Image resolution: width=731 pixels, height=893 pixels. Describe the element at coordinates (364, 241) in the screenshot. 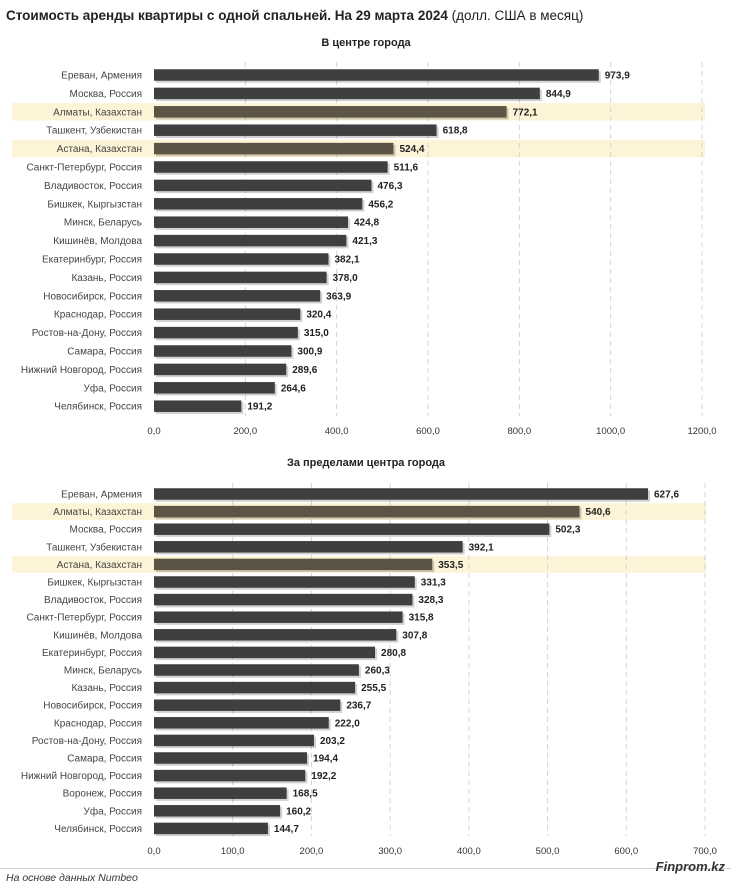

I see `chart1-value-label: 421,3` at that location.